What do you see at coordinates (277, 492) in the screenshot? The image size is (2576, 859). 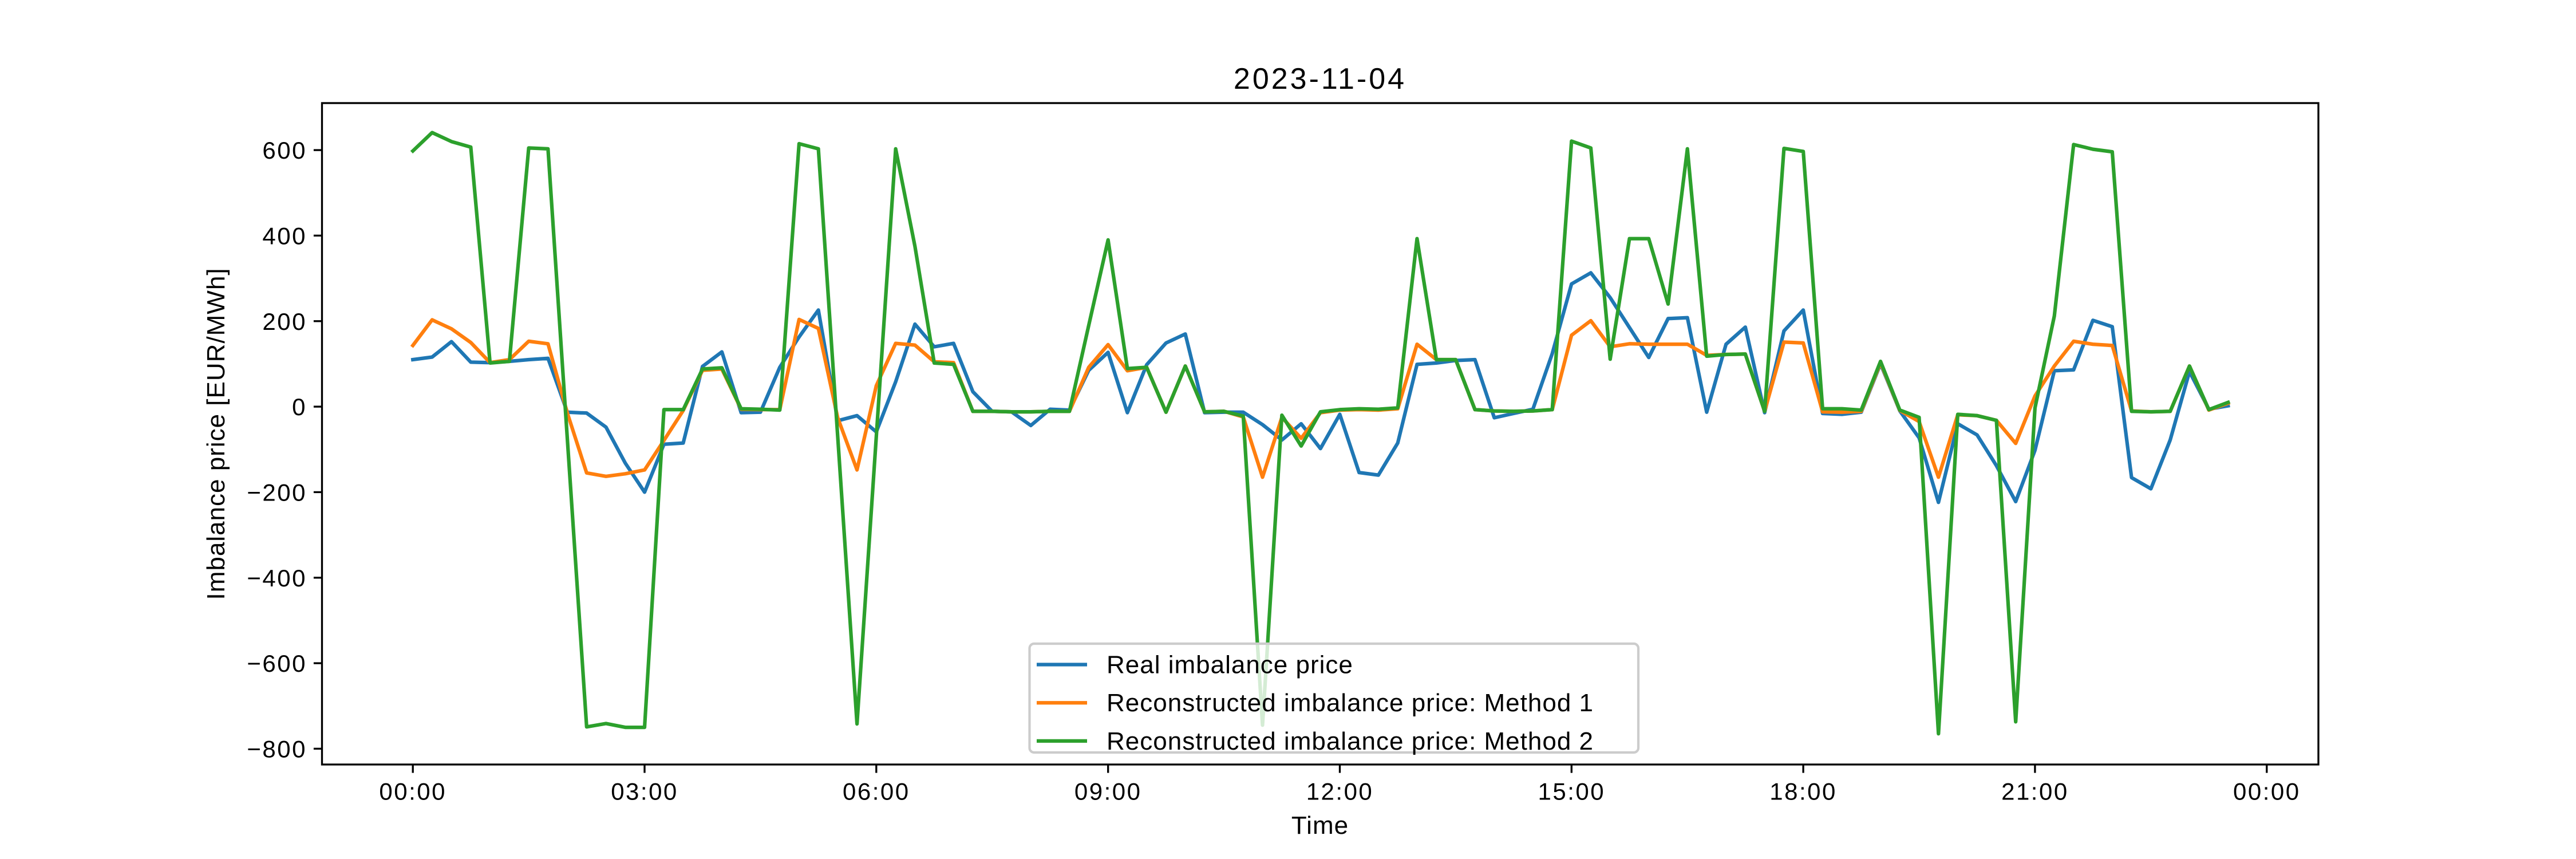 I see `svg-text: −200` at bounding box center [277, 492].